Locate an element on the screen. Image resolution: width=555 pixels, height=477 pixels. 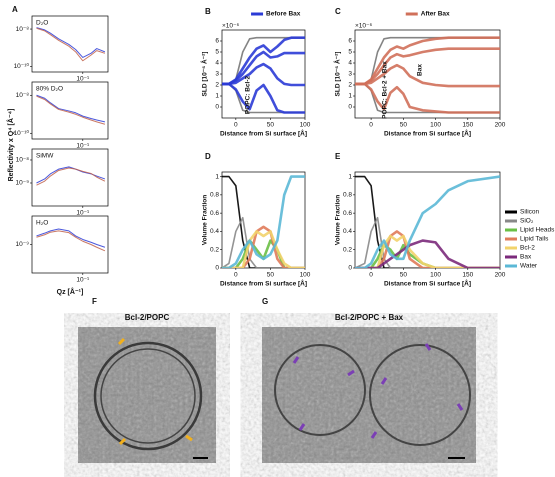
annotation: D₂O is located at coordinates (42, 23).